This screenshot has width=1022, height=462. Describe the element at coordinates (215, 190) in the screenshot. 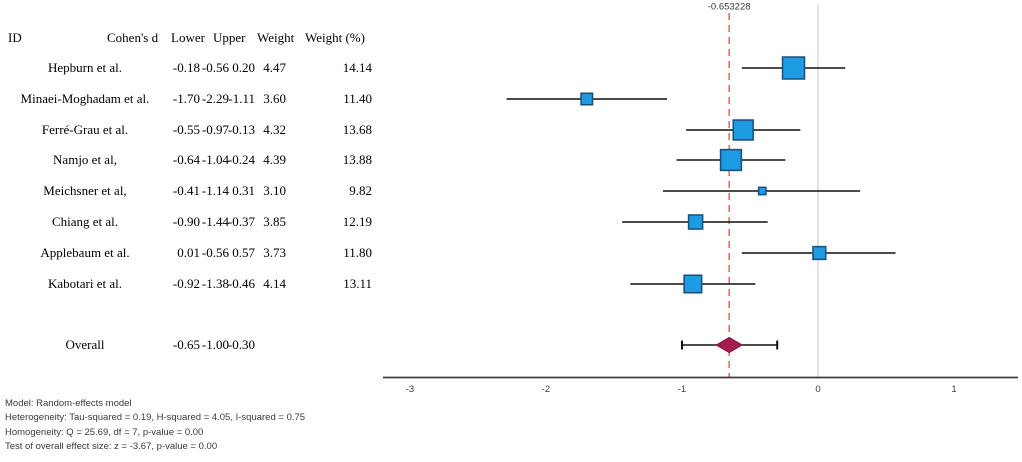

I see `lower-ci-value: -1.14` at that location.